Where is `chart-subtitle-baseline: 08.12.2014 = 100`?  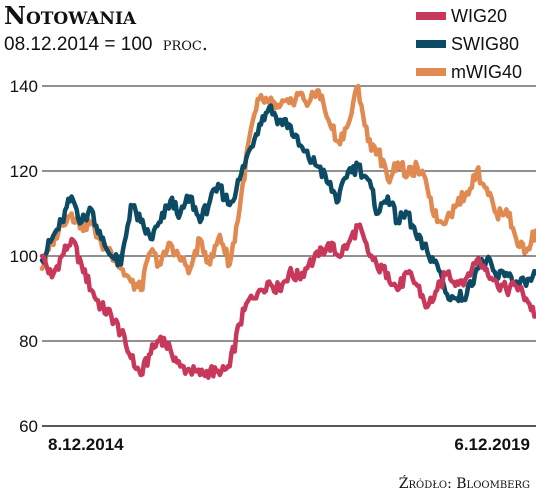 chart-subtitle-baseline: 08.12.2014 = 100 is located at coordinates (78, 44).